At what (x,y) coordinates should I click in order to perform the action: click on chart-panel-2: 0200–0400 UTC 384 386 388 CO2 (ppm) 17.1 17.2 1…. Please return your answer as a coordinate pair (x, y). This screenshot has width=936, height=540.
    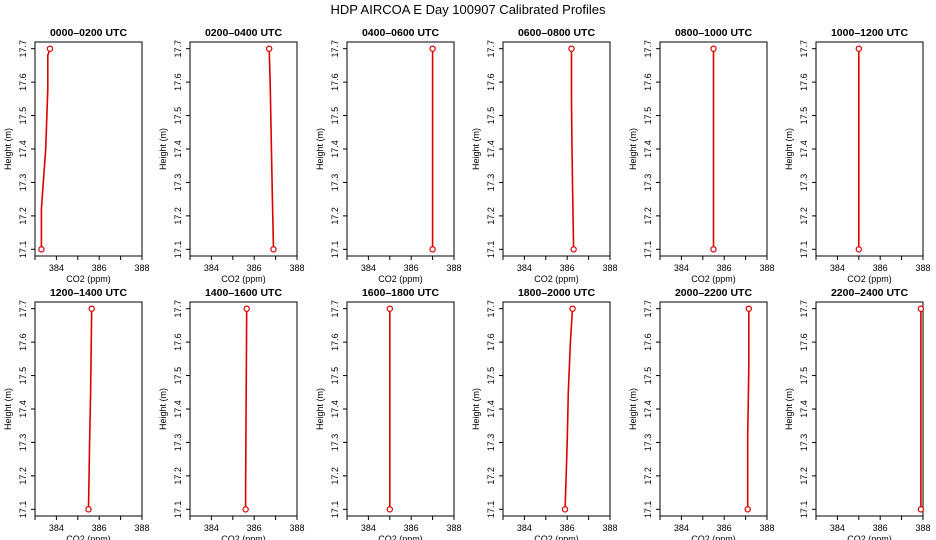
    Looking at the image, I should click on (231, 155).